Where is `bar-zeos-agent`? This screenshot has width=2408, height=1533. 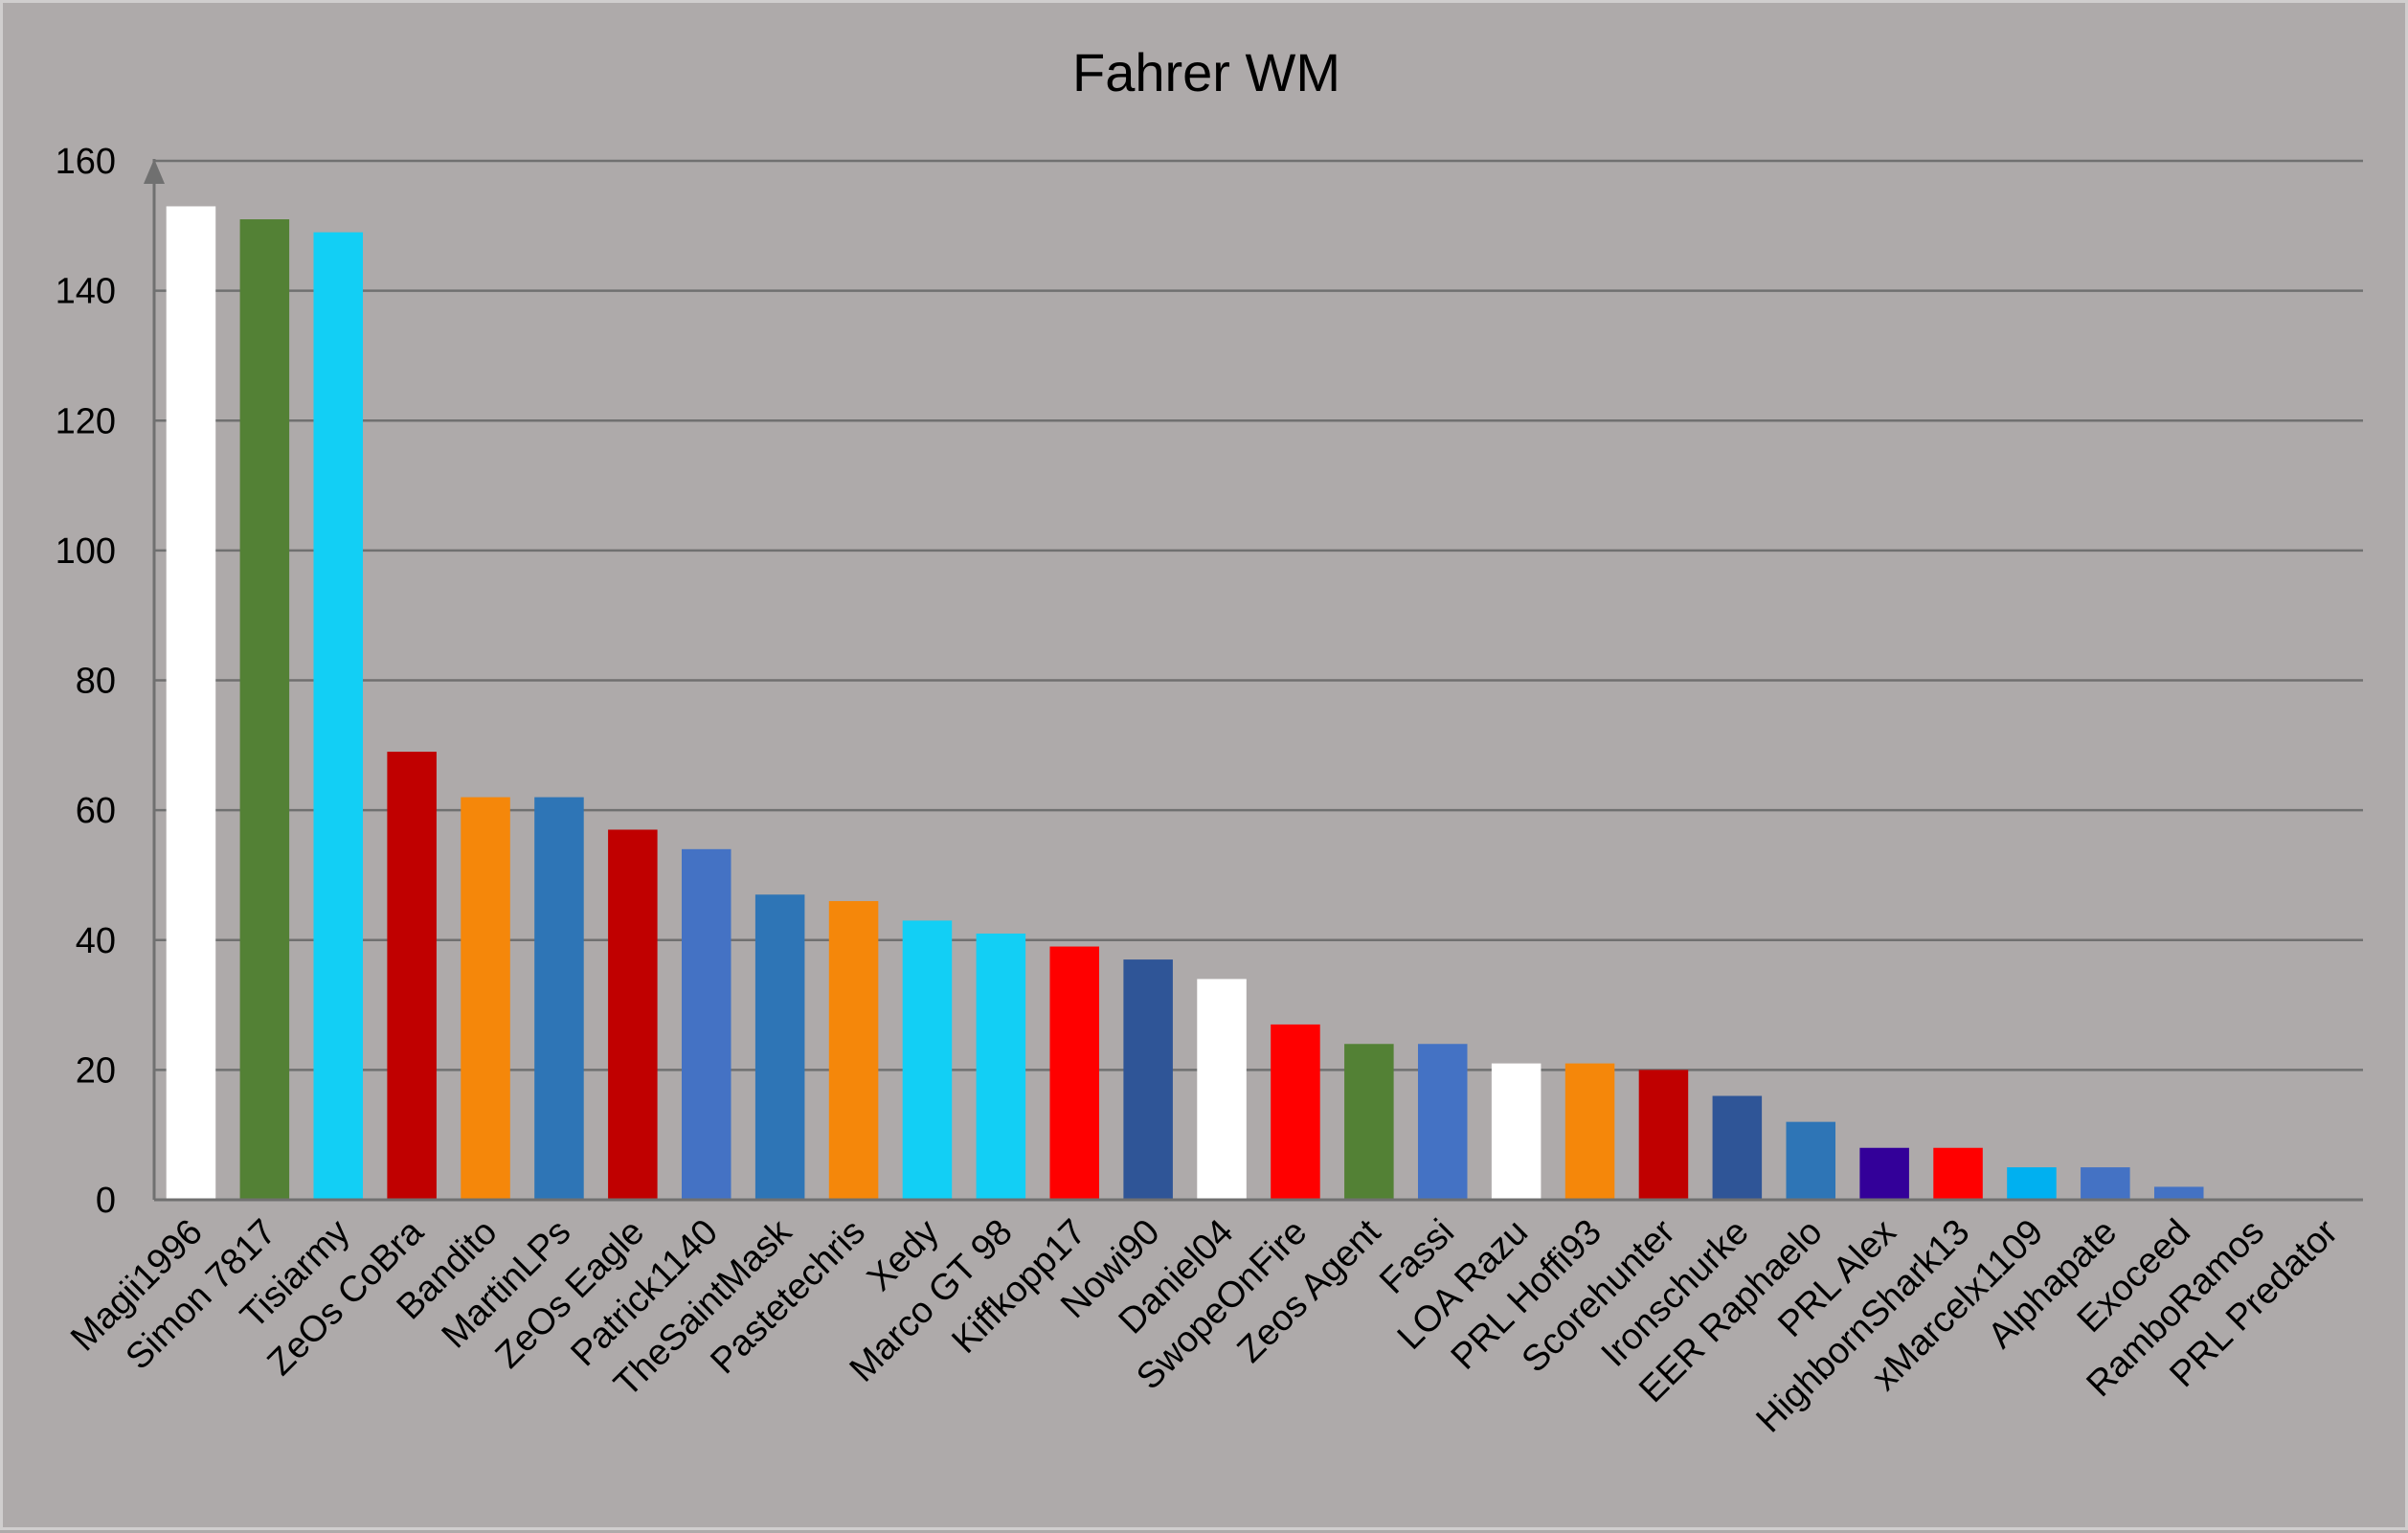
bar-zeos-agent is located at coordinates (1369, 1122).